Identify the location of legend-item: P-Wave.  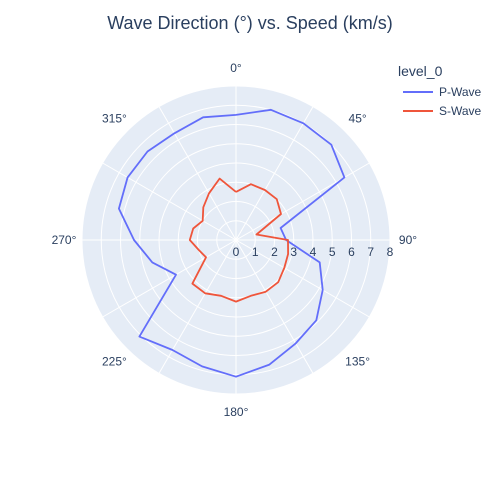
(442, 92).